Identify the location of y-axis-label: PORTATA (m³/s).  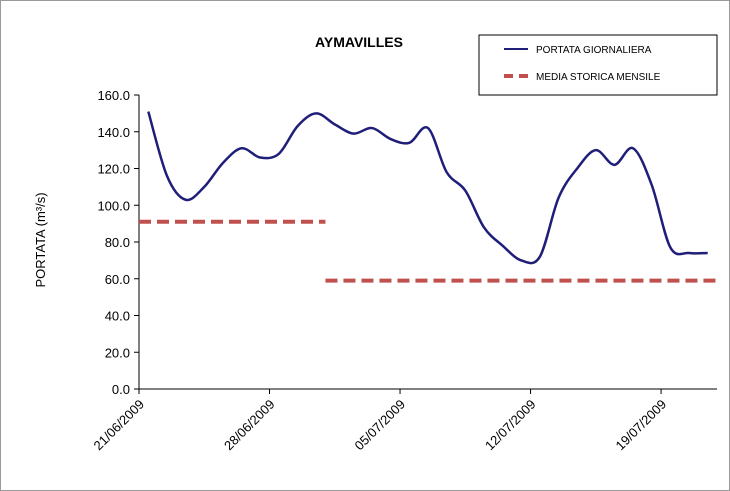
(40, 239).